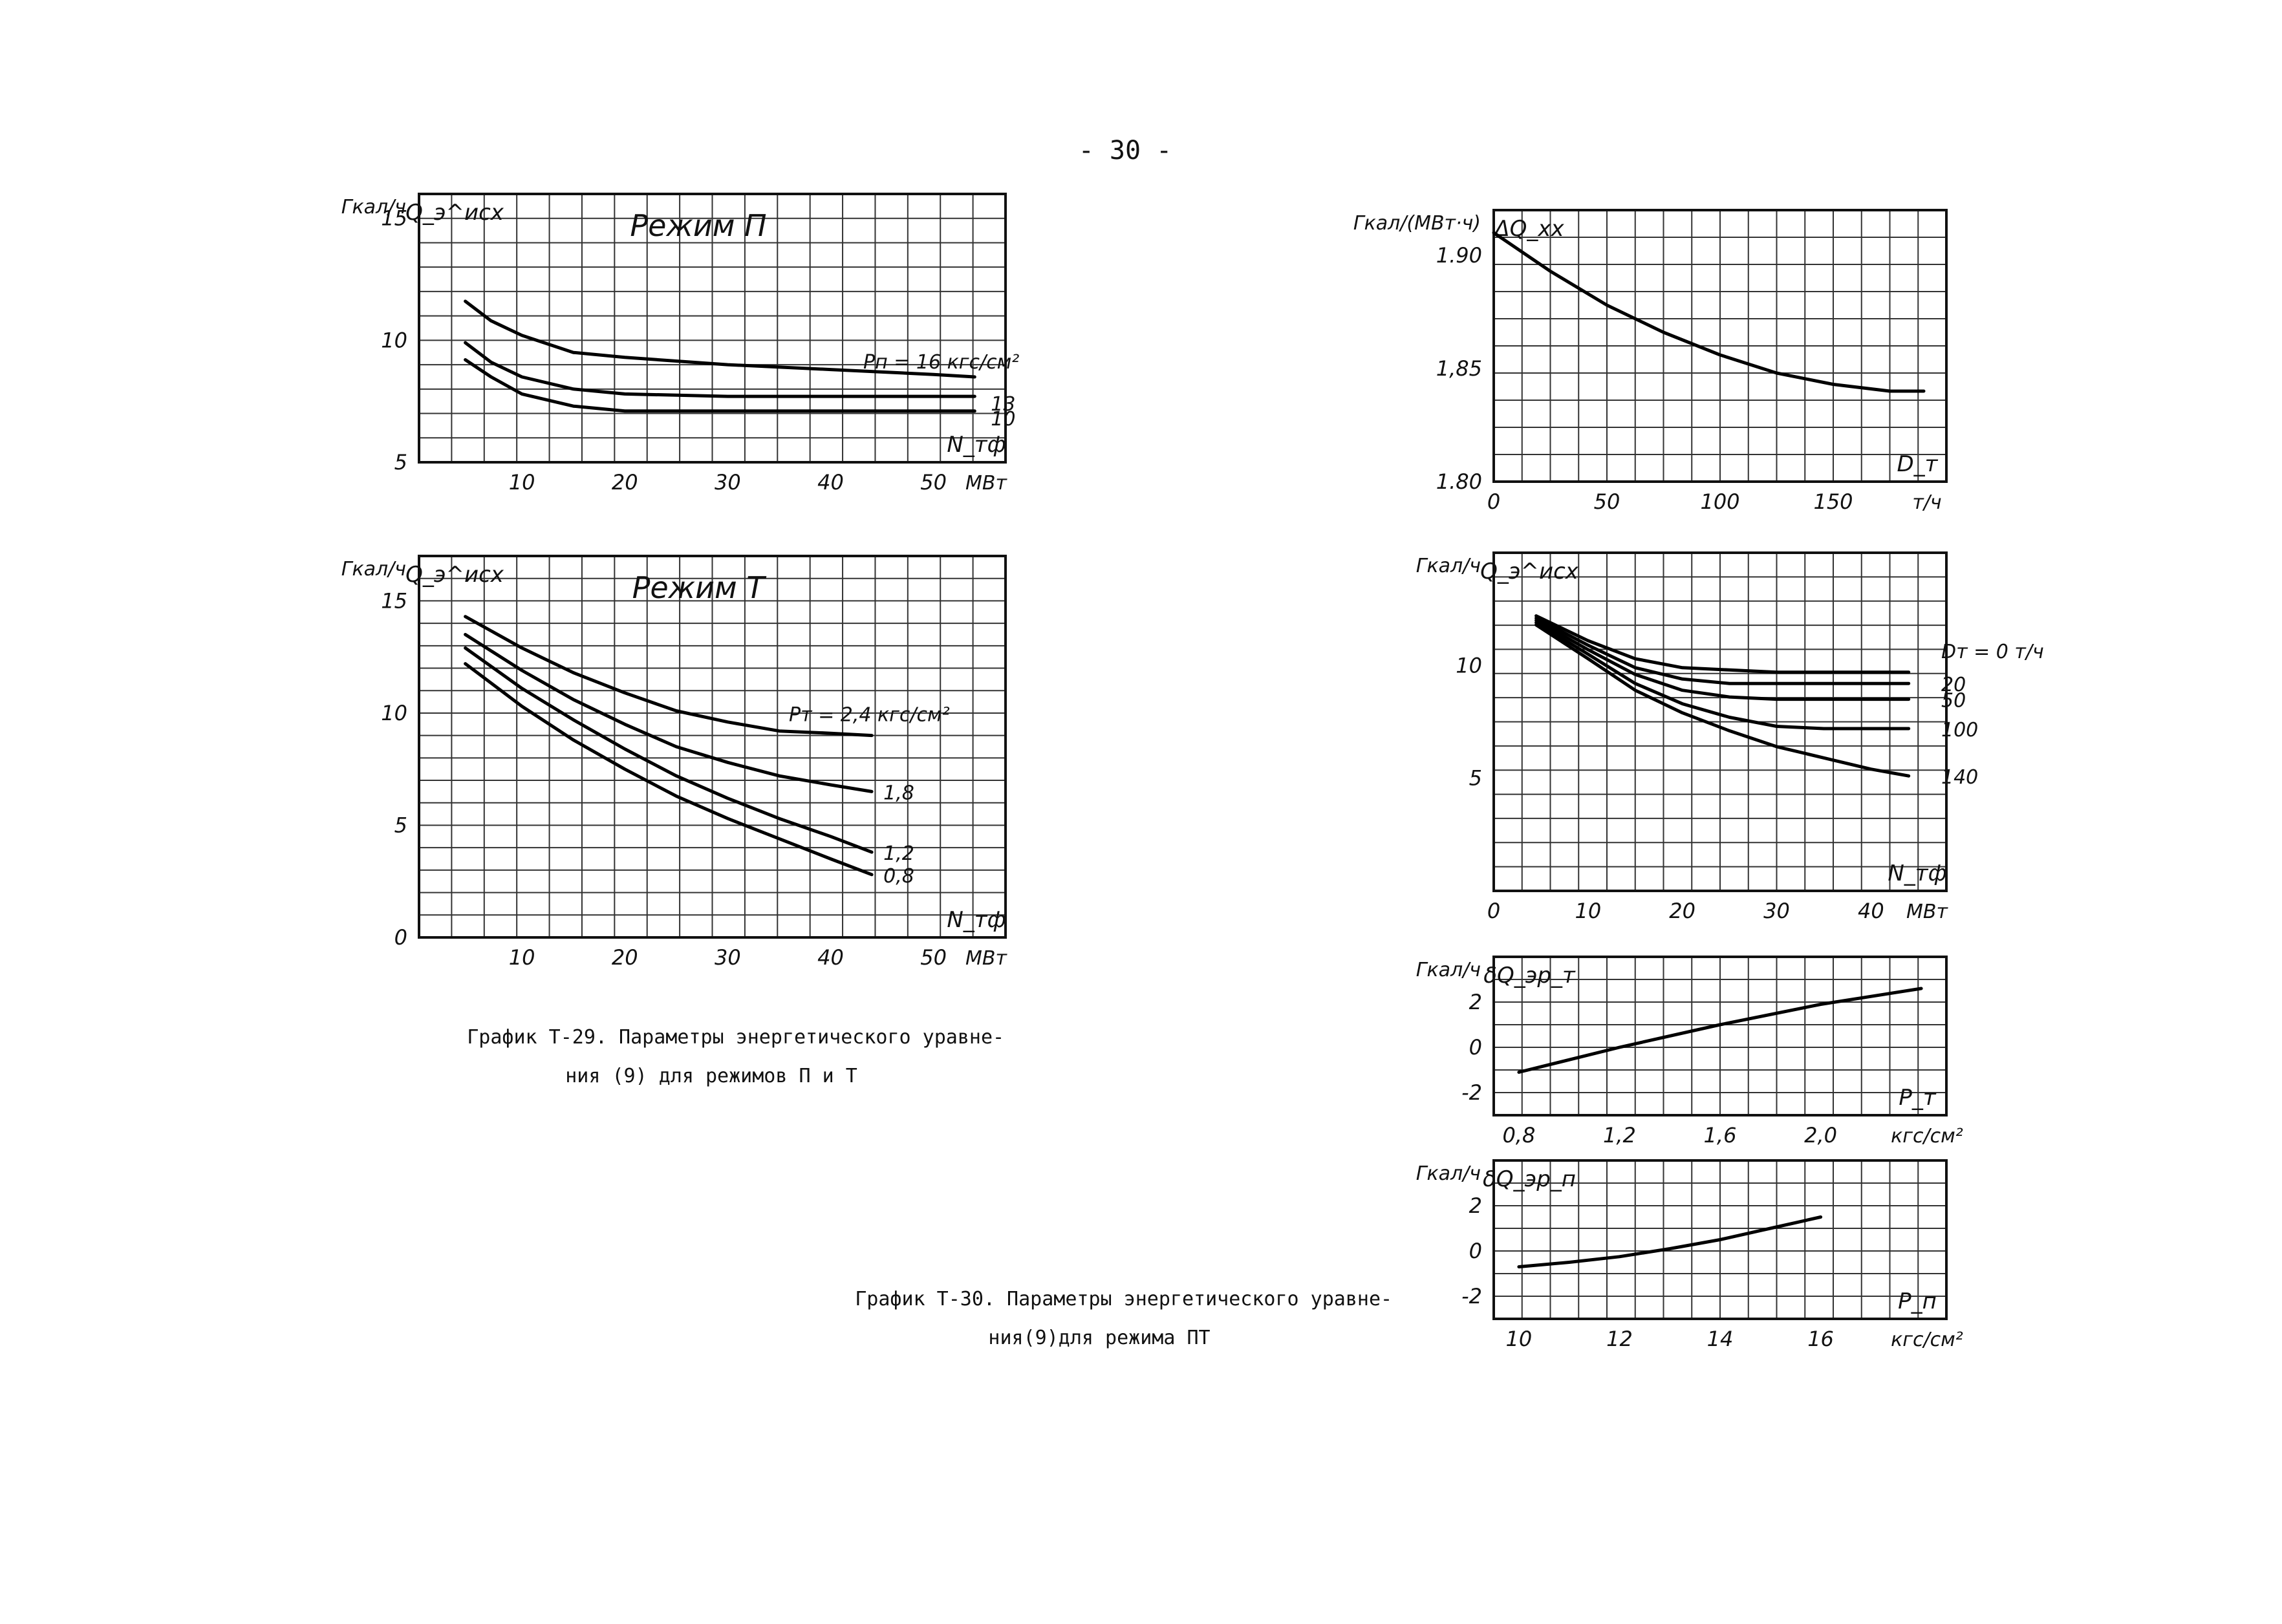 The width and height of the screenshot is (2282, 1624). Describe the element at coordinates (1529, 1179) in the screenshot. I see `y-axis-quantity-label: δQ_эр_п` at that location.